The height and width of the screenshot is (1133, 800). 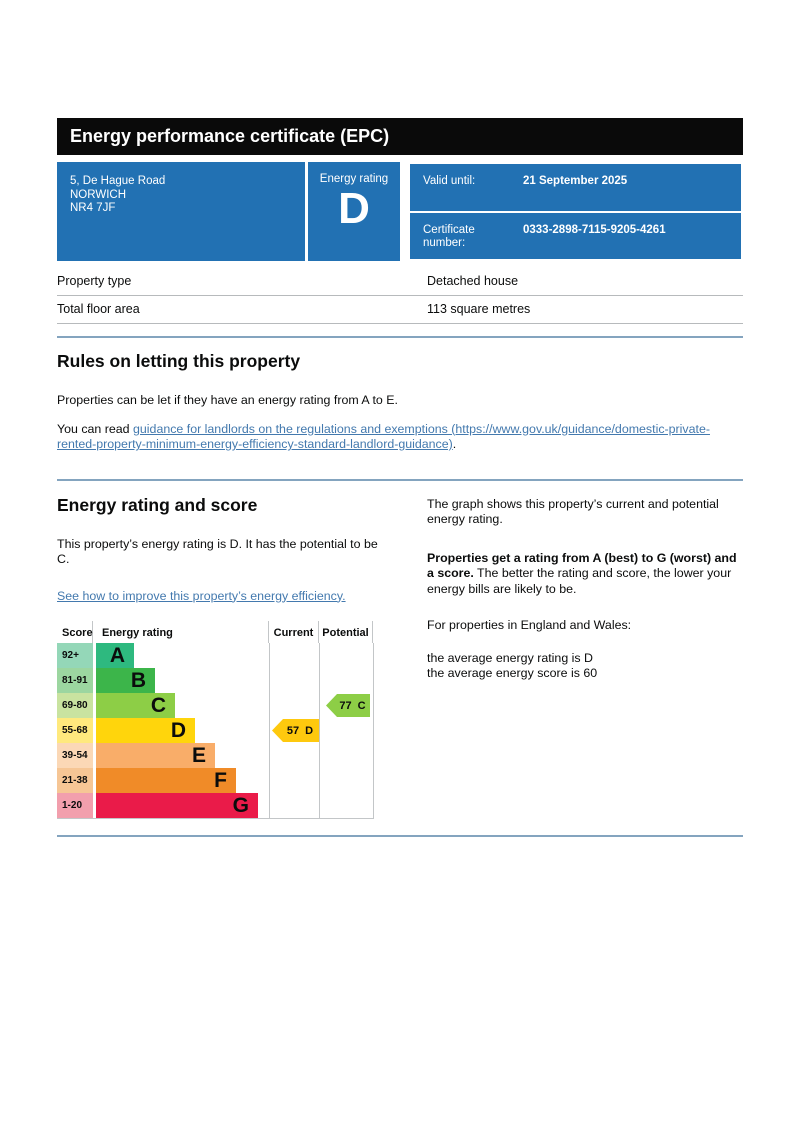 I want to click on fact-label: Property type, so click(x=94, y=281).